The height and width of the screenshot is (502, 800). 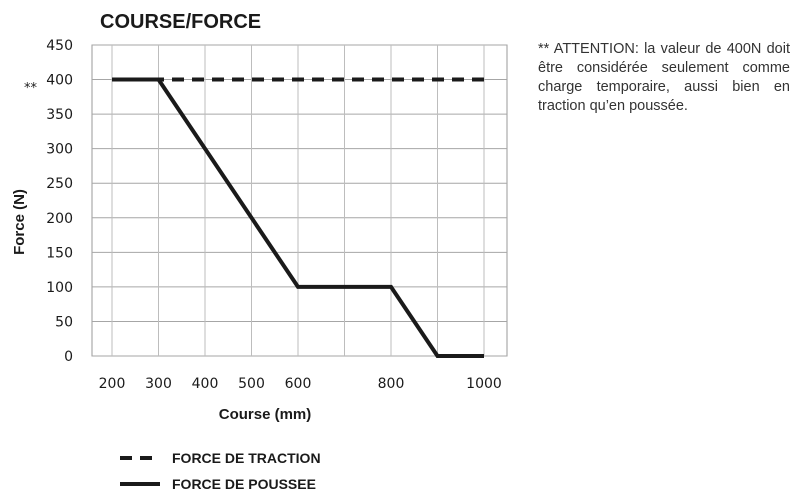 I want to click on x-tick-label: 600, so click(x=298, y=384).